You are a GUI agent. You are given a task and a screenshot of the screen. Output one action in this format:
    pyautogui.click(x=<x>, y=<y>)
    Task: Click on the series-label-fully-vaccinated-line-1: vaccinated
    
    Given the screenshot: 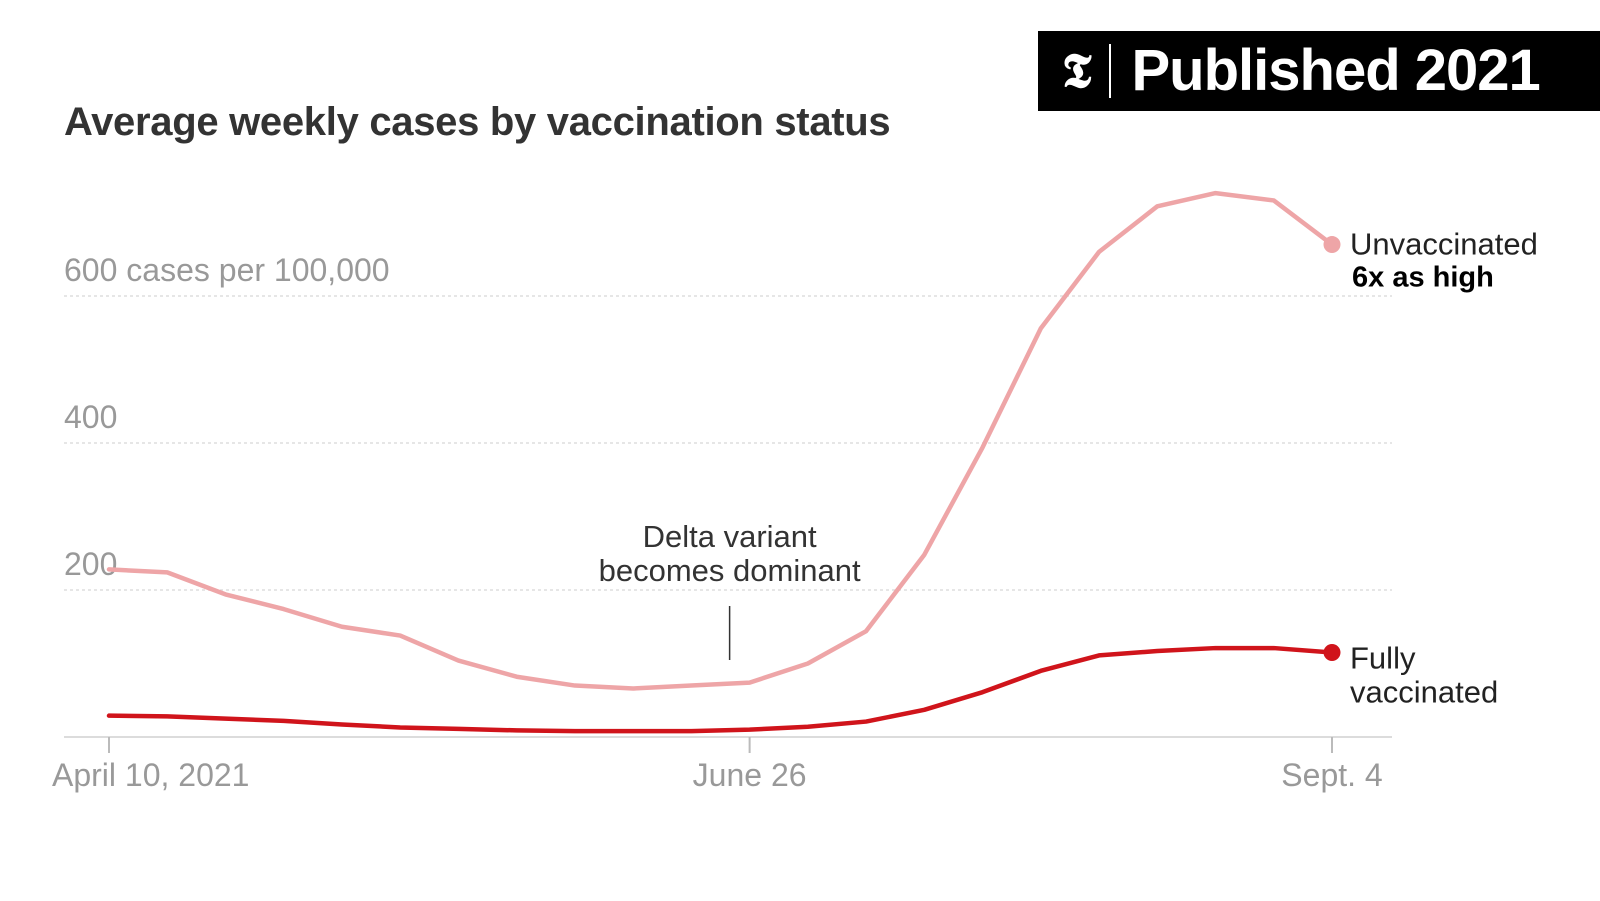 What is the action you would take?
    pyautogui.click(x=1424, y=691)
    